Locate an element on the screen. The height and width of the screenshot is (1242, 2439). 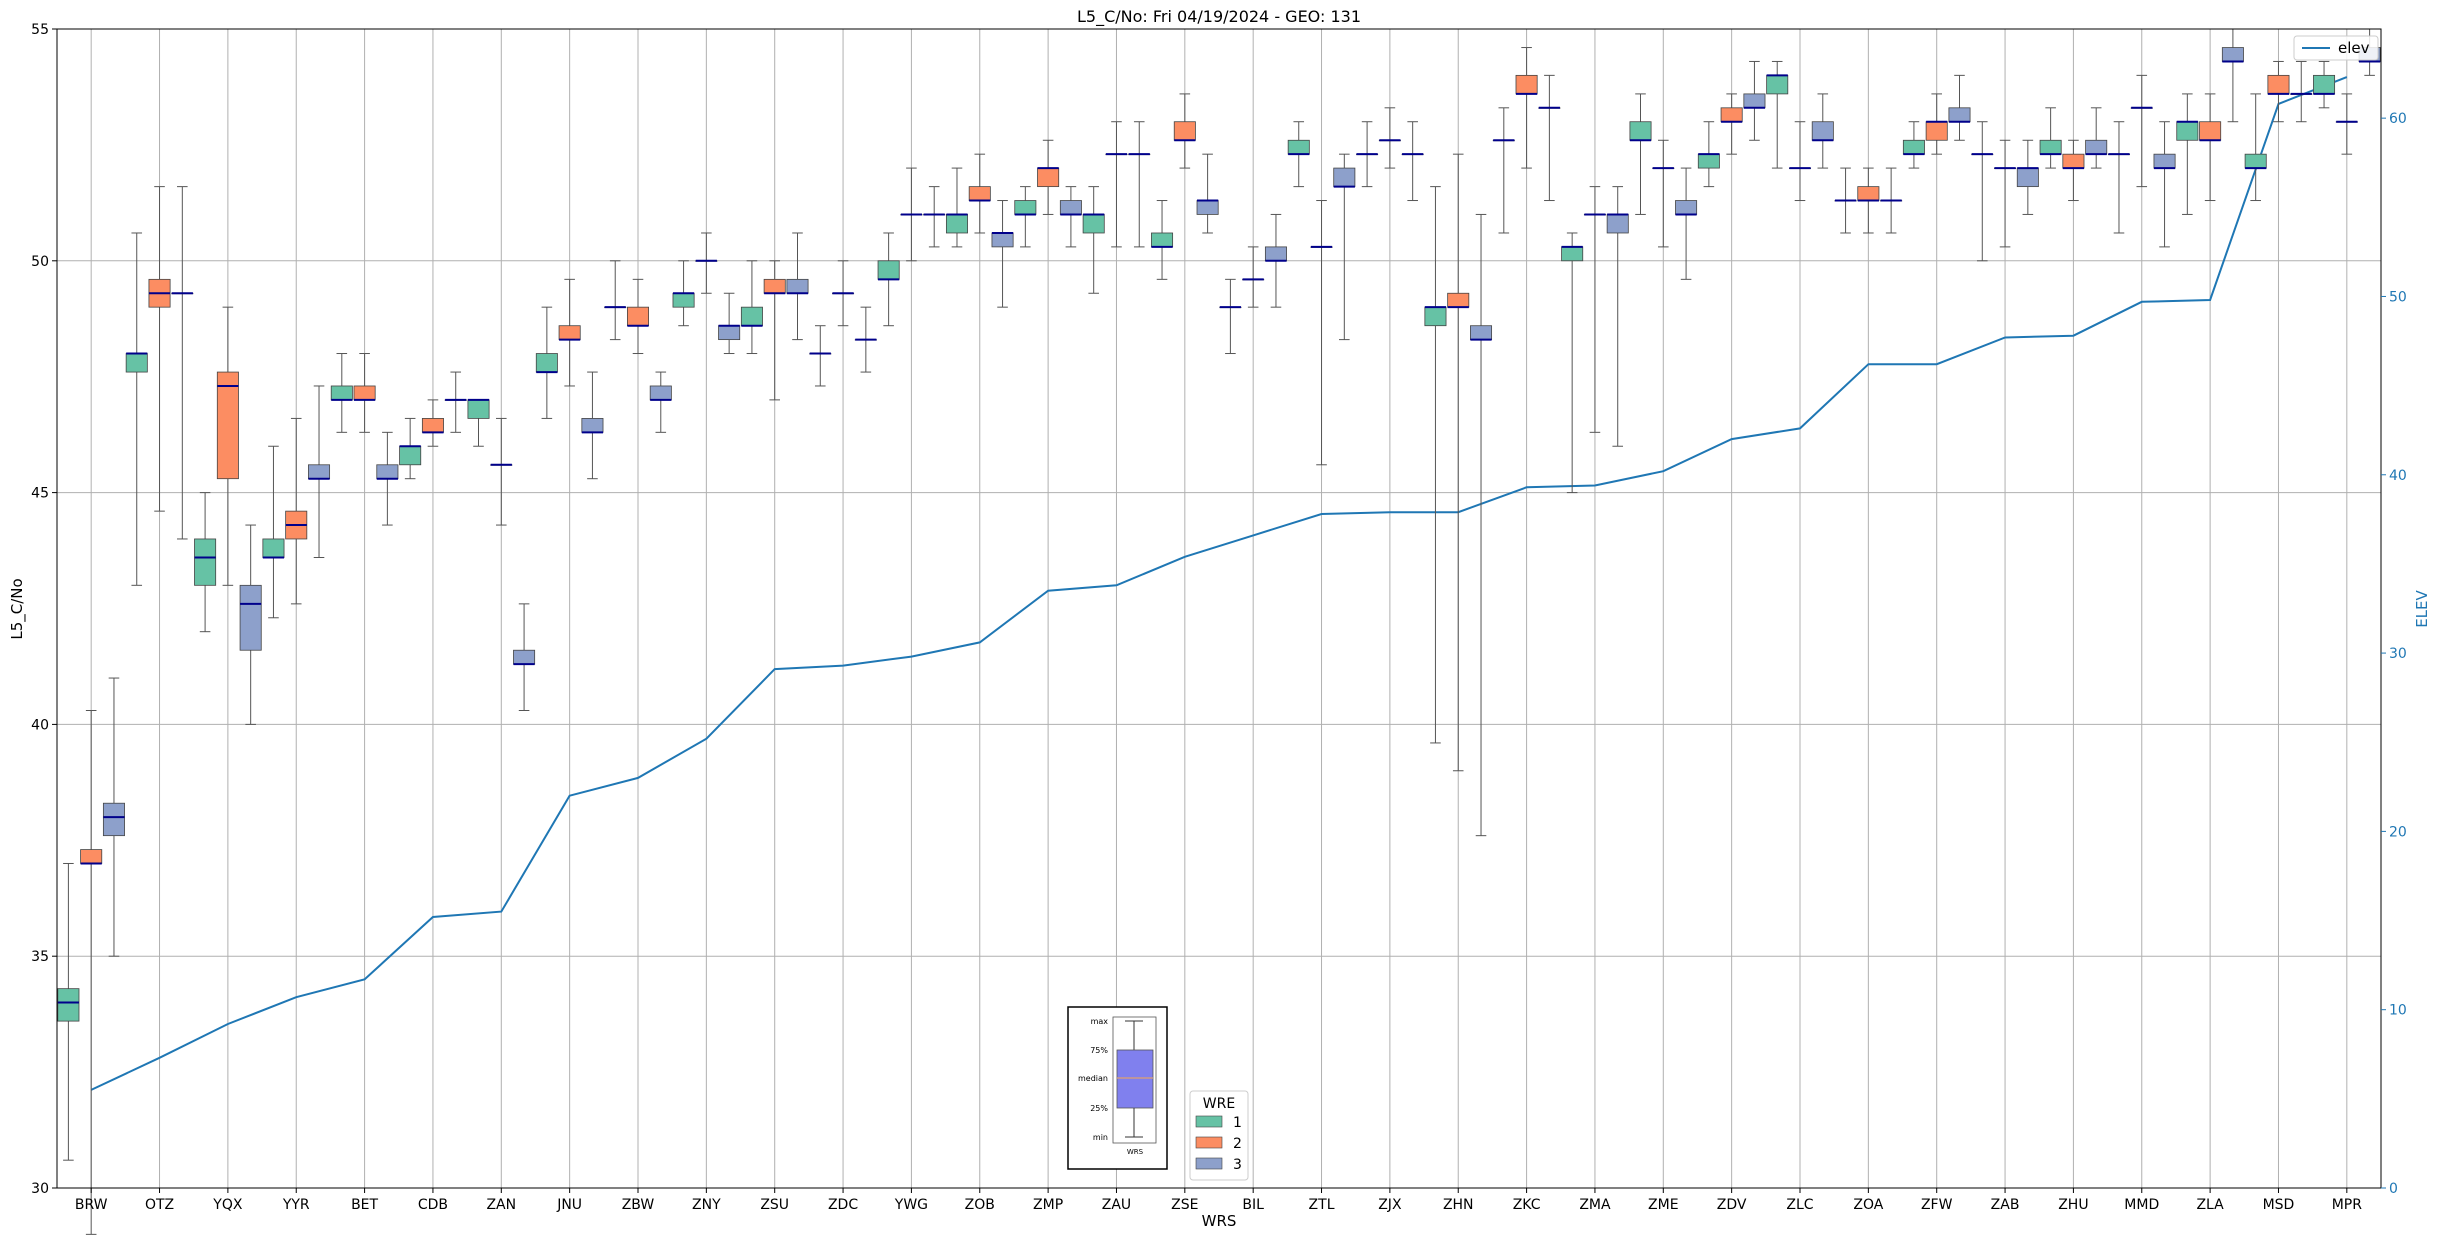
box-key-box is located at coordinates (1135, 1079).